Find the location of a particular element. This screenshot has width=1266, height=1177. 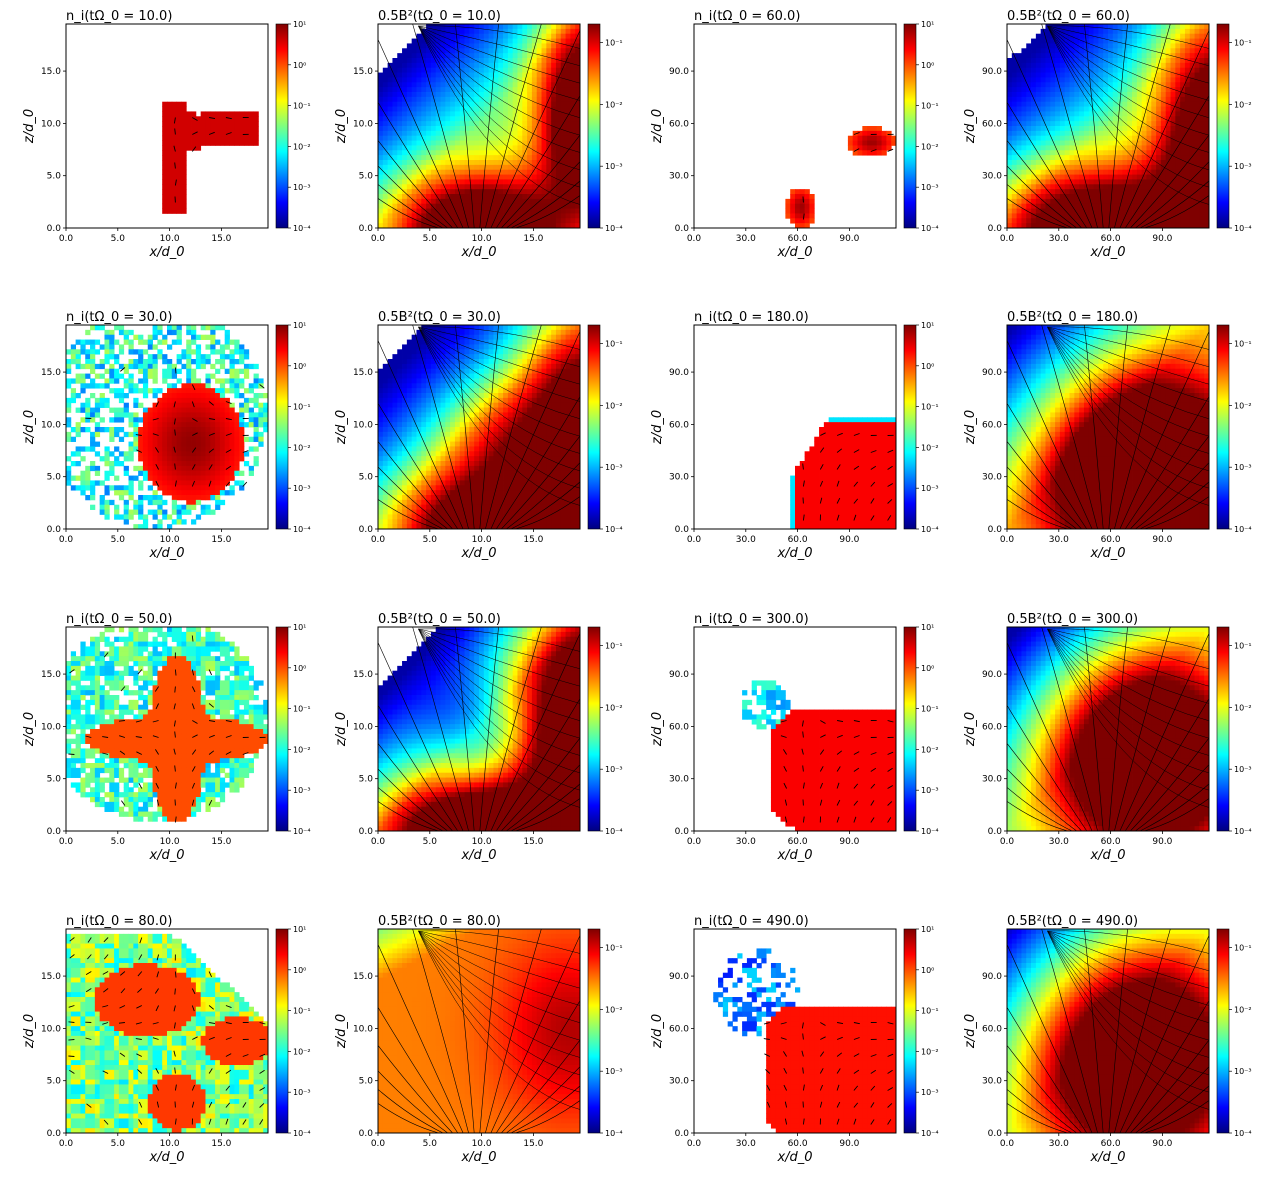

x-axis-label: x/d_0 is located at coordinates (1107, 252).